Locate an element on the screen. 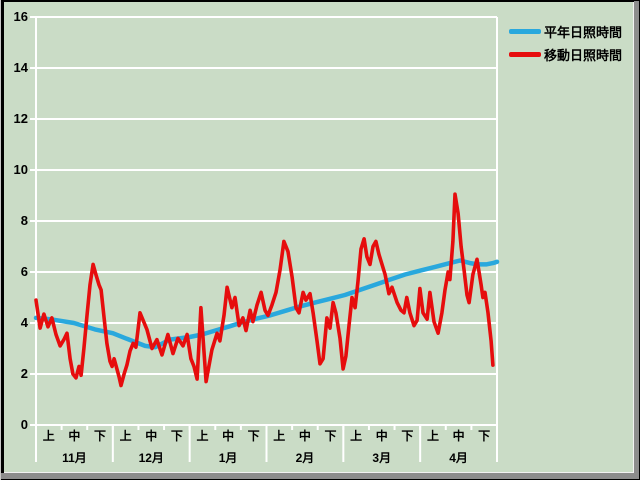 Image resolution: width=640 pixels, height=480 pixels. y-tick-label: 0 is located at coordinates (24, 424).